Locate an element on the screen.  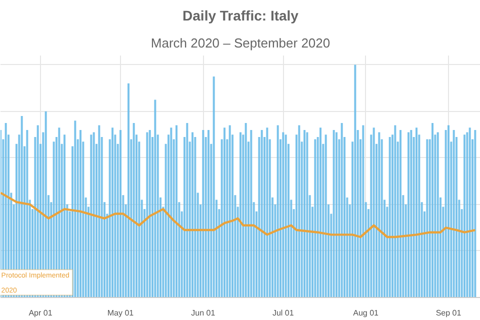
x-tick-label: Jun 01 is located at coordinates (203, 313).